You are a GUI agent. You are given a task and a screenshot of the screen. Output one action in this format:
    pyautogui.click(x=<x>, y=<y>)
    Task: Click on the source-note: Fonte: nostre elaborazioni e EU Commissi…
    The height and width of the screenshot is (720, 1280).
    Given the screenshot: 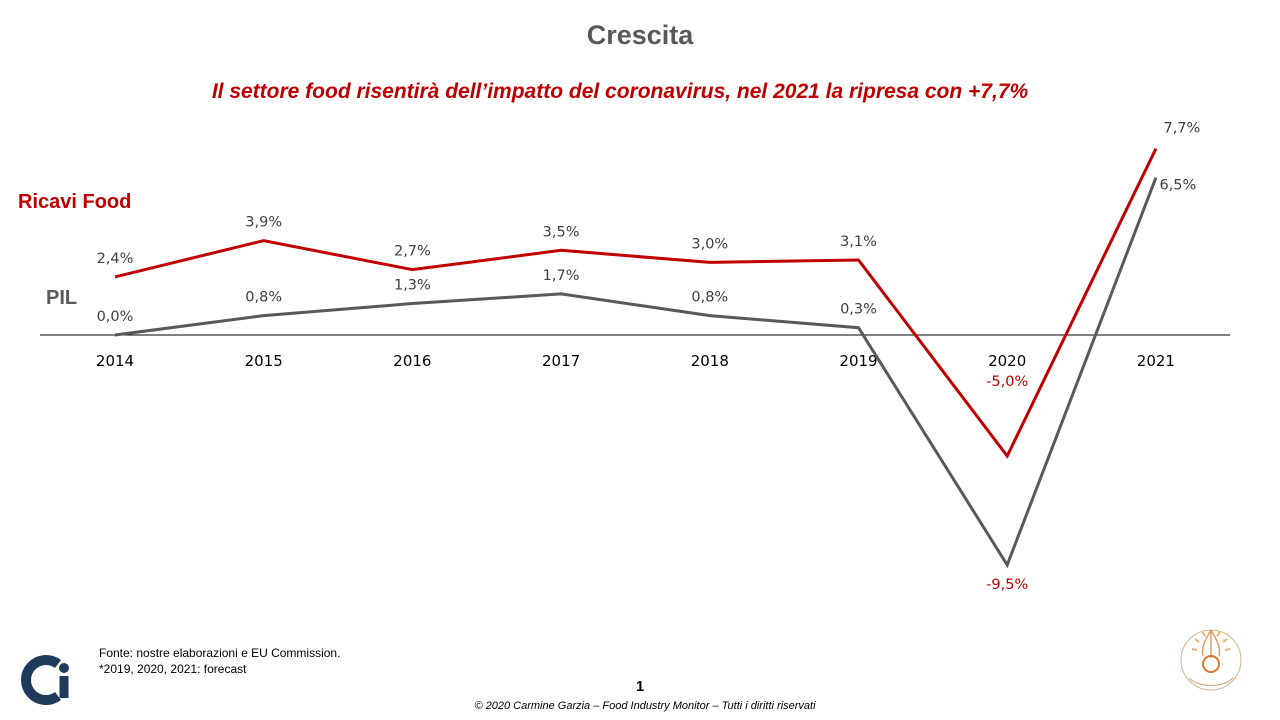 What is the action you would take?
    pyautogui.click(x=219, y=661)
    